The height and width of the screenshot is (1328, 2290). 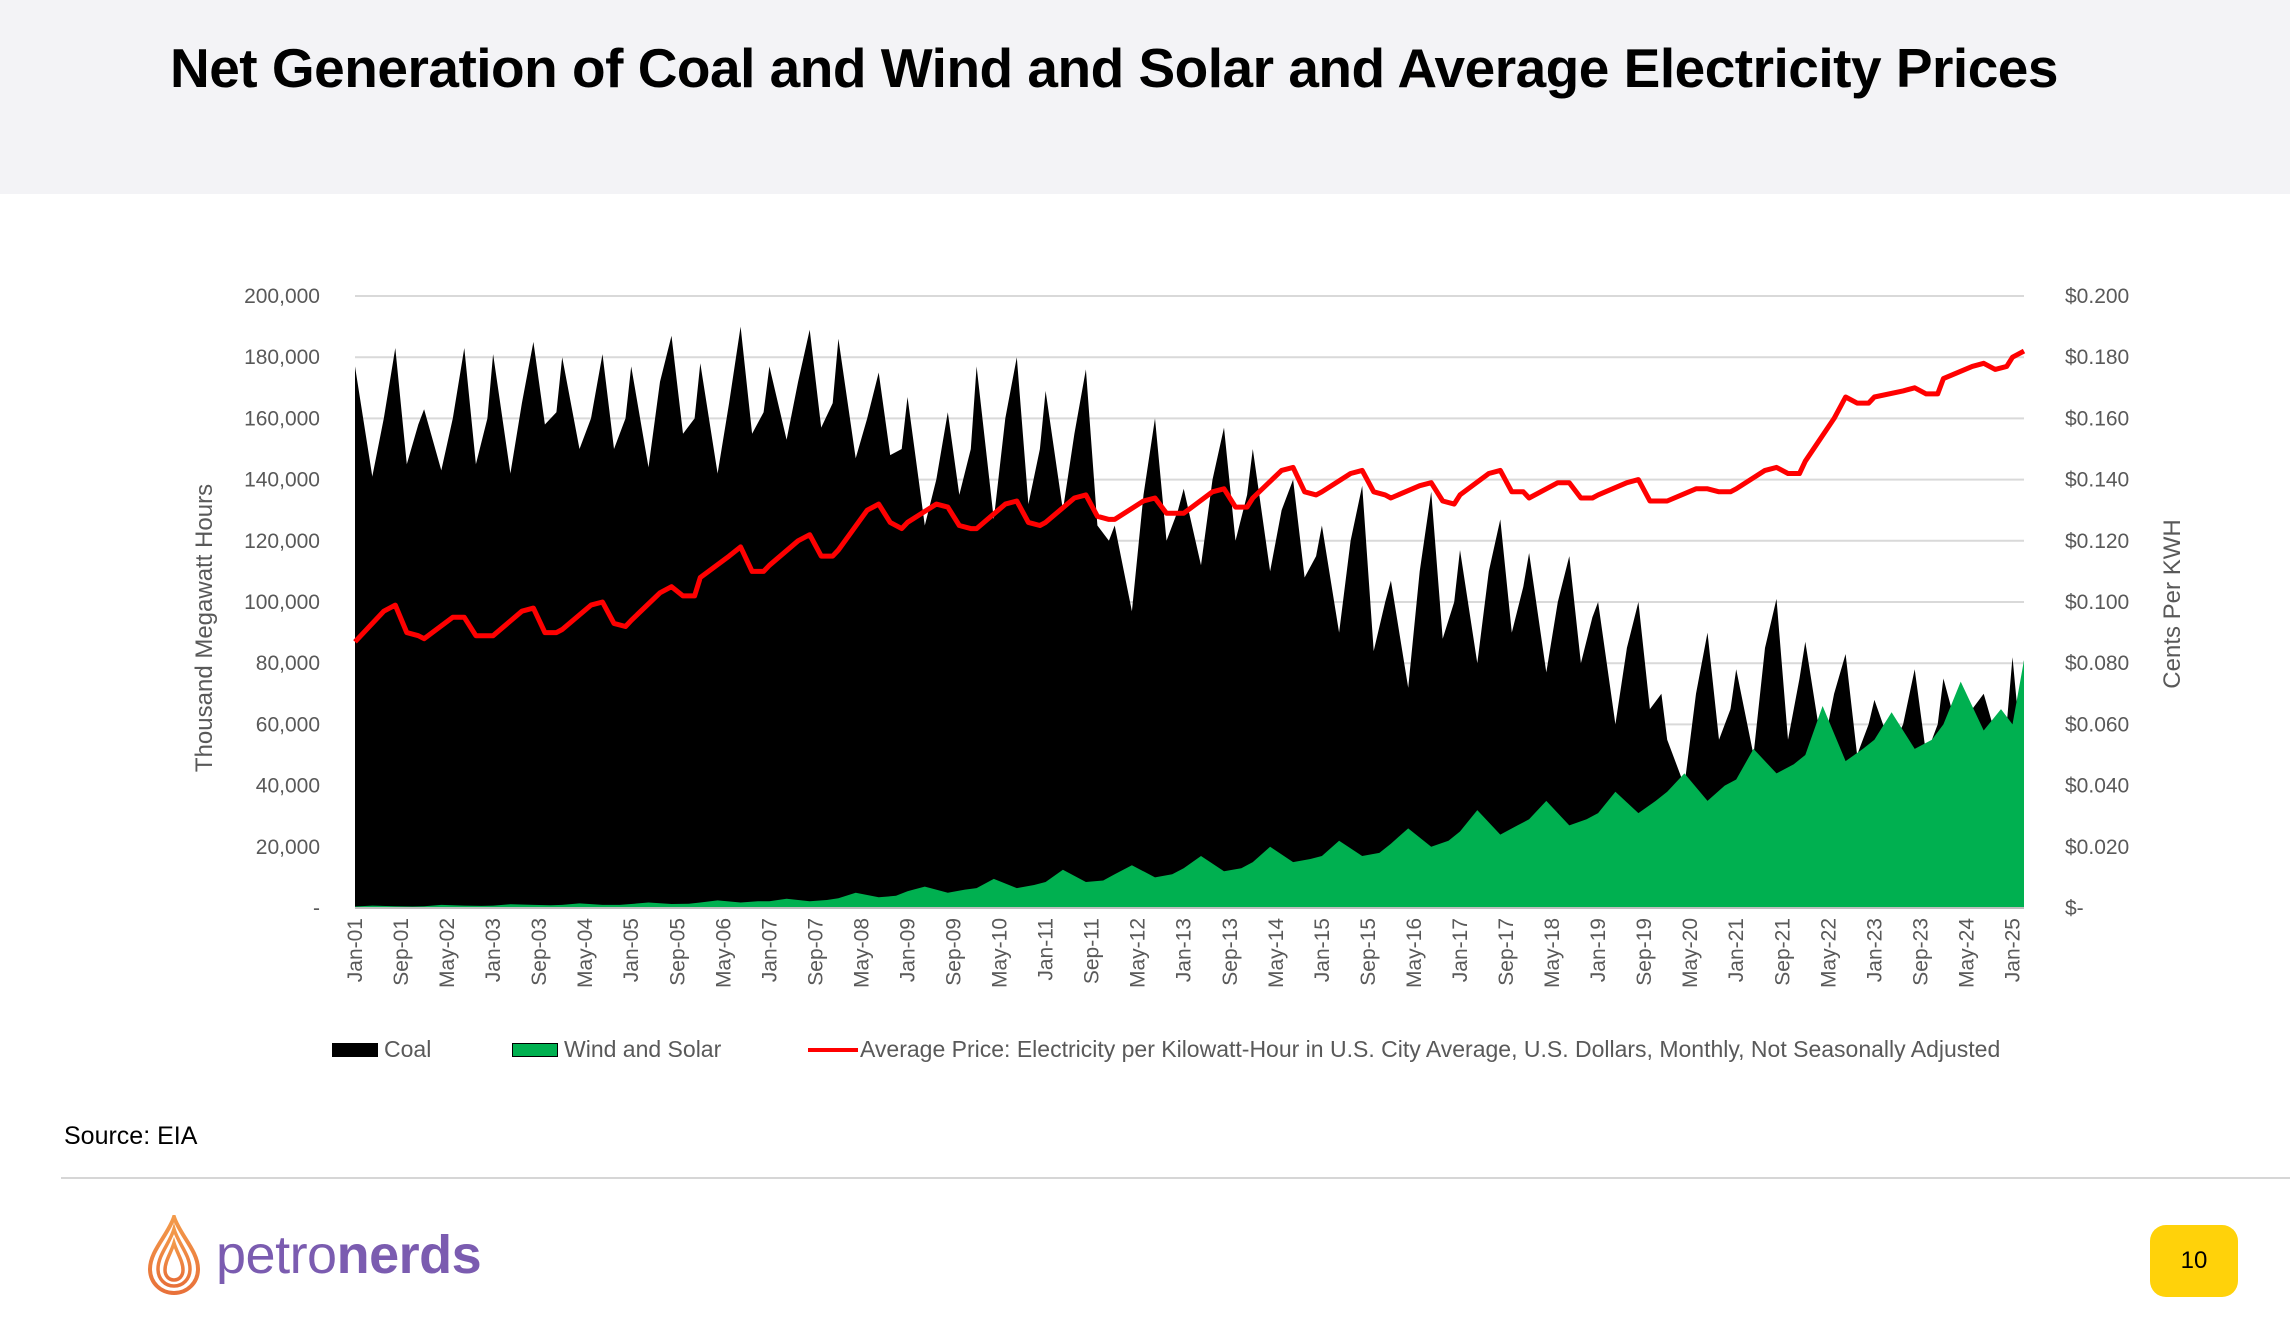 What do you see at coordinates (1690, 953) in the screenshot?
I see `x-tick-label: May-20` at bounding box center [1690, 953].